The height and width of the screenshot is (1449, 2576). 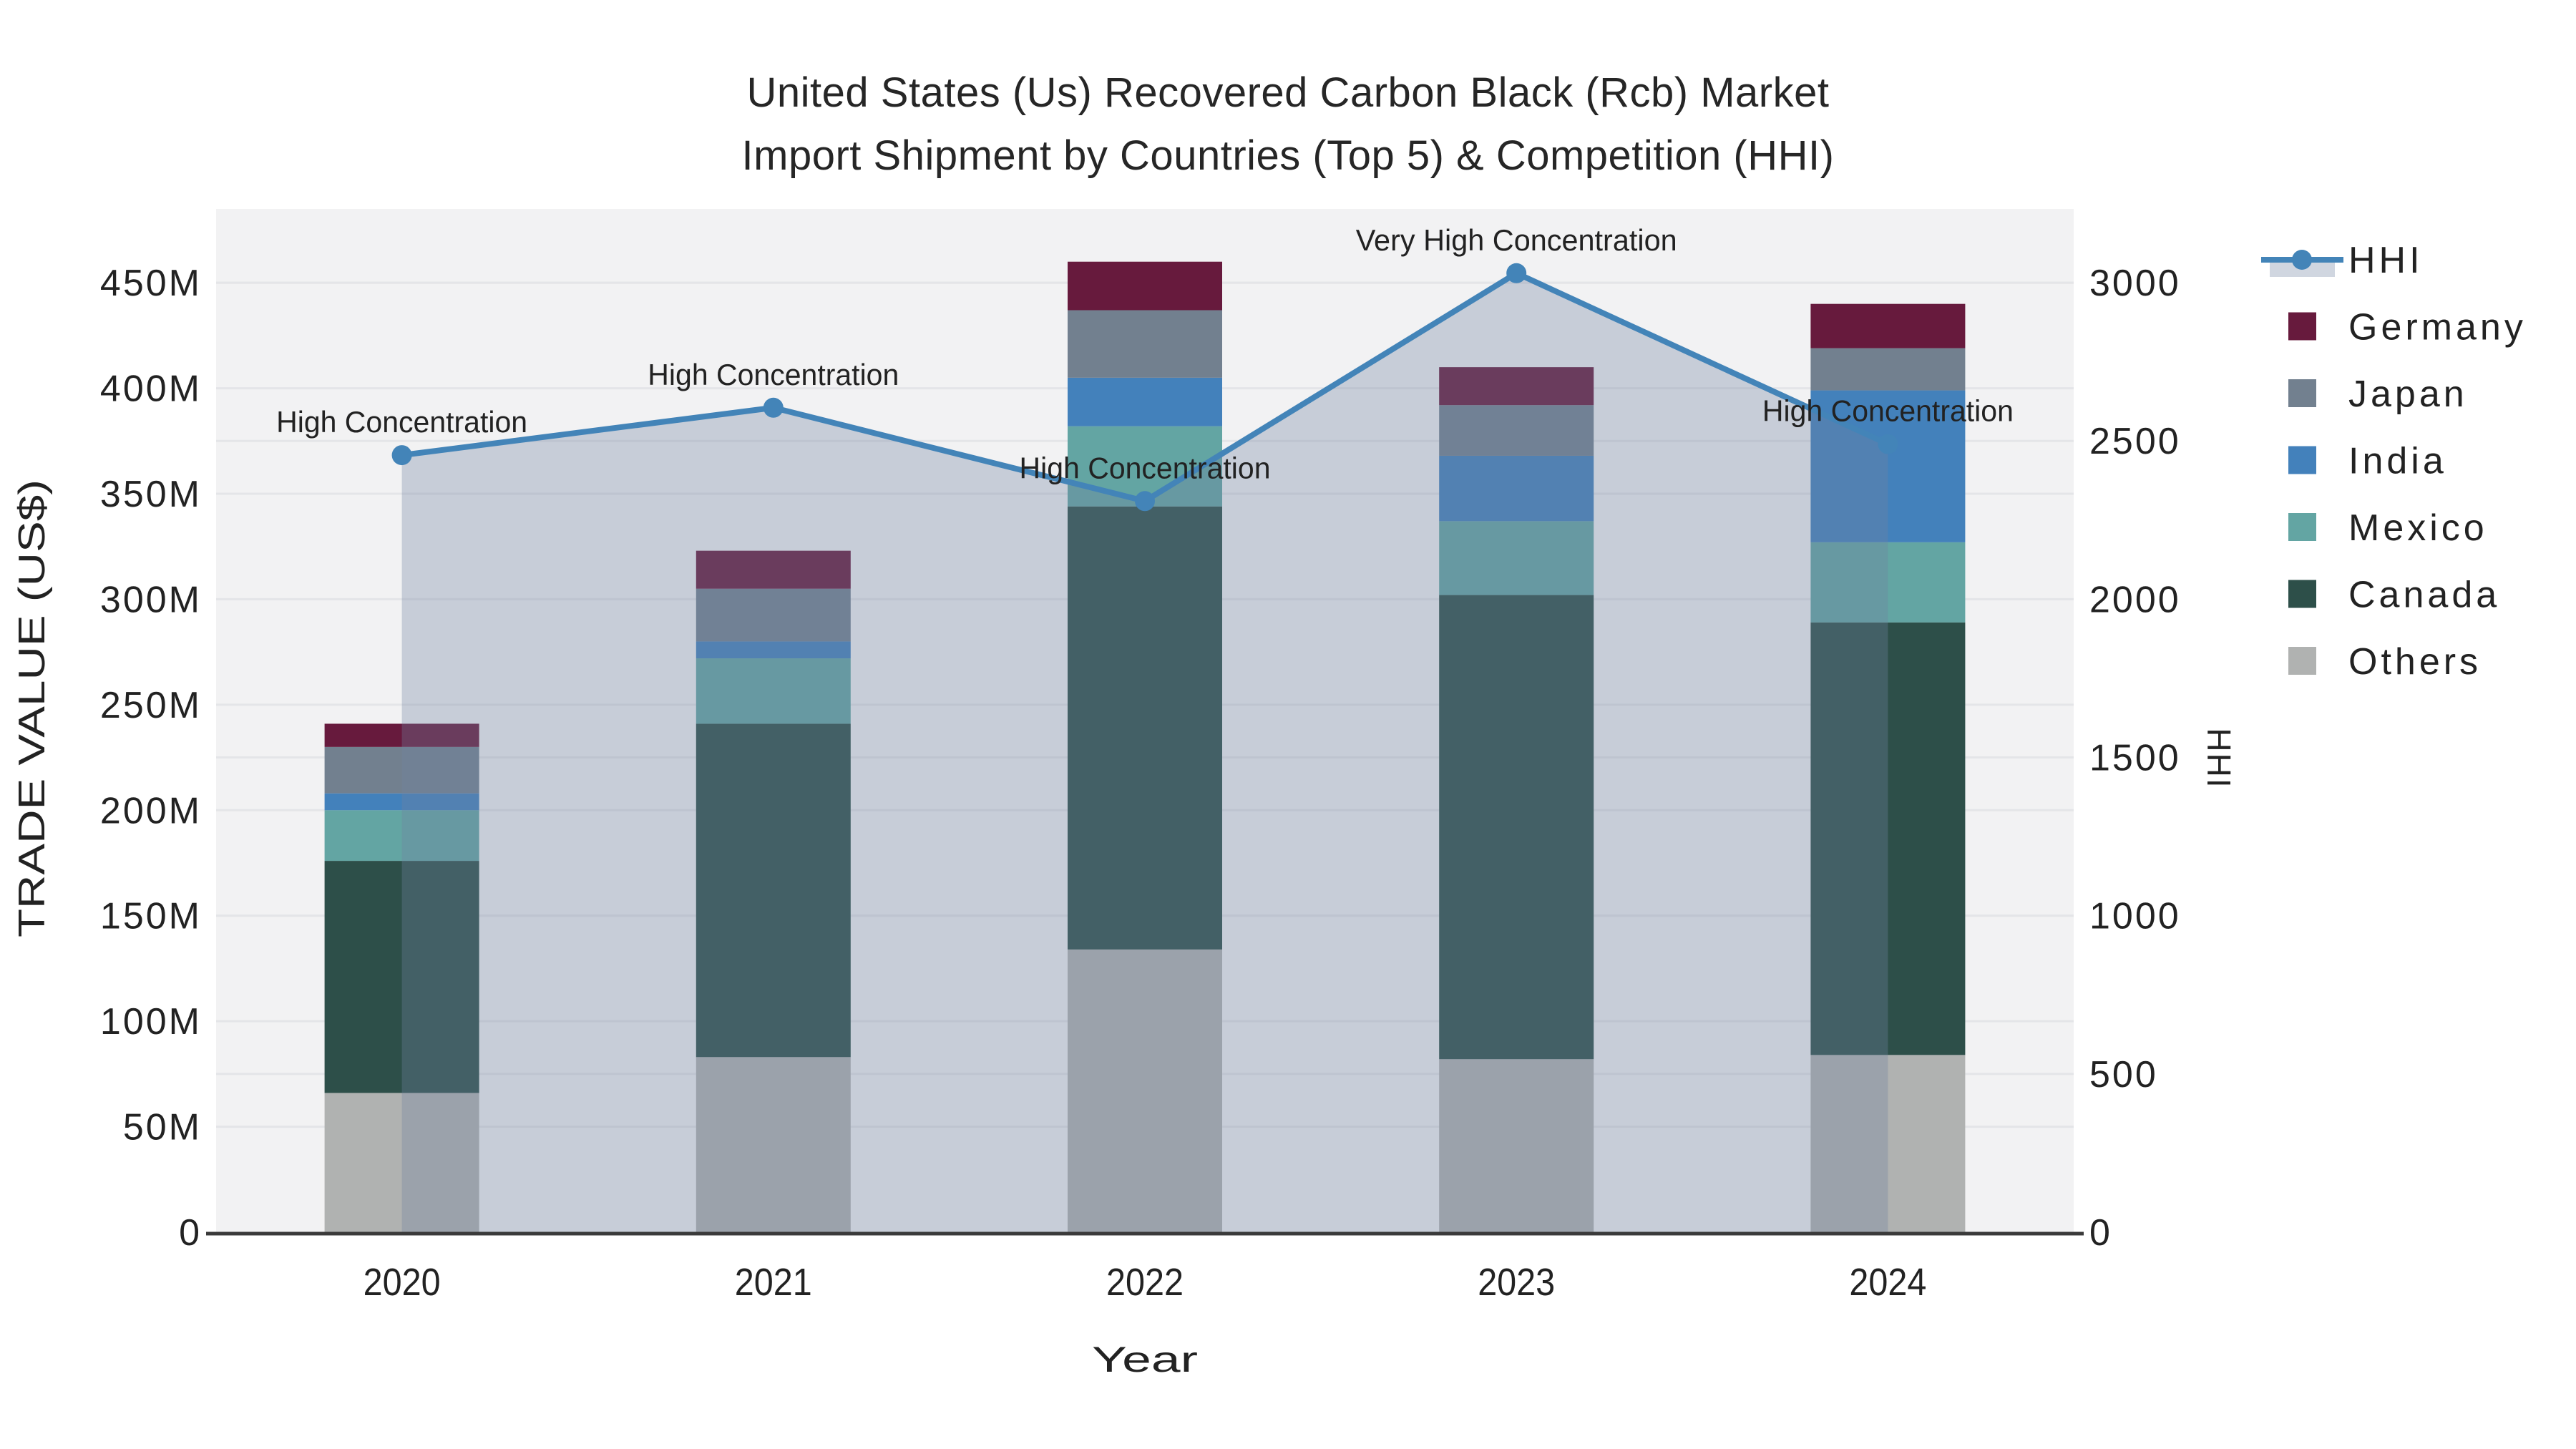 What do you see at coordinates (1888, 466) in the screenshot?
I see `bar-segment-india-2024` at bounding box center [1888, 466].